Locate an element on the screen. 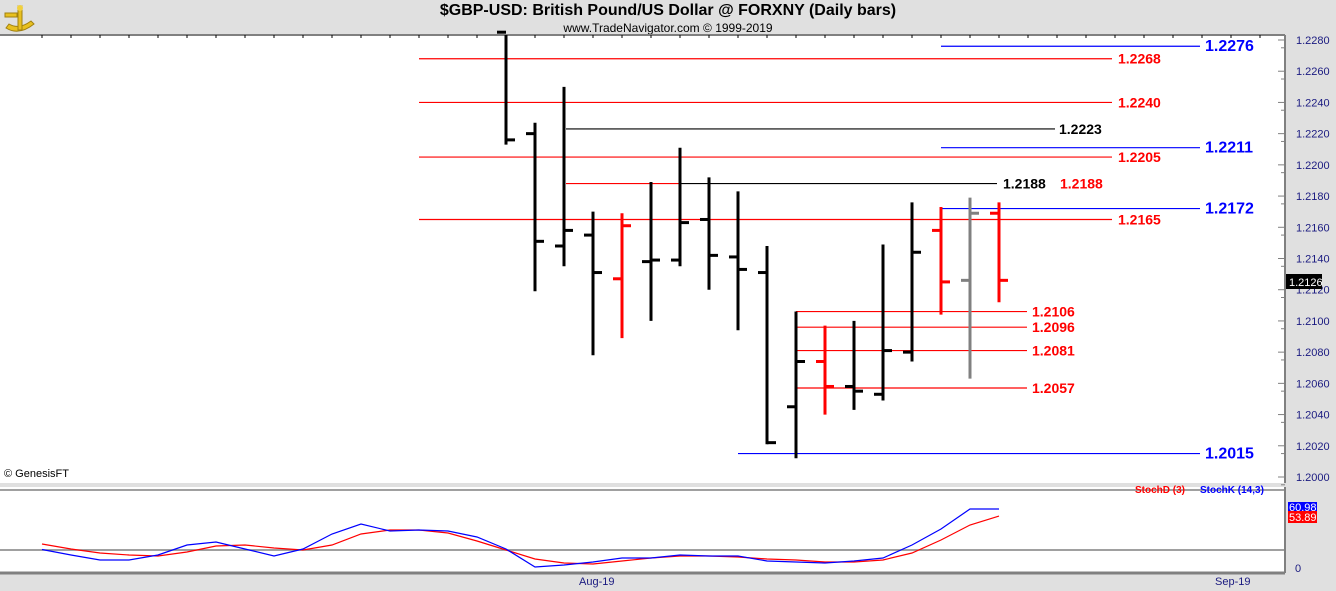 The width and height of the screenshot is (1336, 591). ytick-label: 1.2040 is located at coordinates (1313, 416).